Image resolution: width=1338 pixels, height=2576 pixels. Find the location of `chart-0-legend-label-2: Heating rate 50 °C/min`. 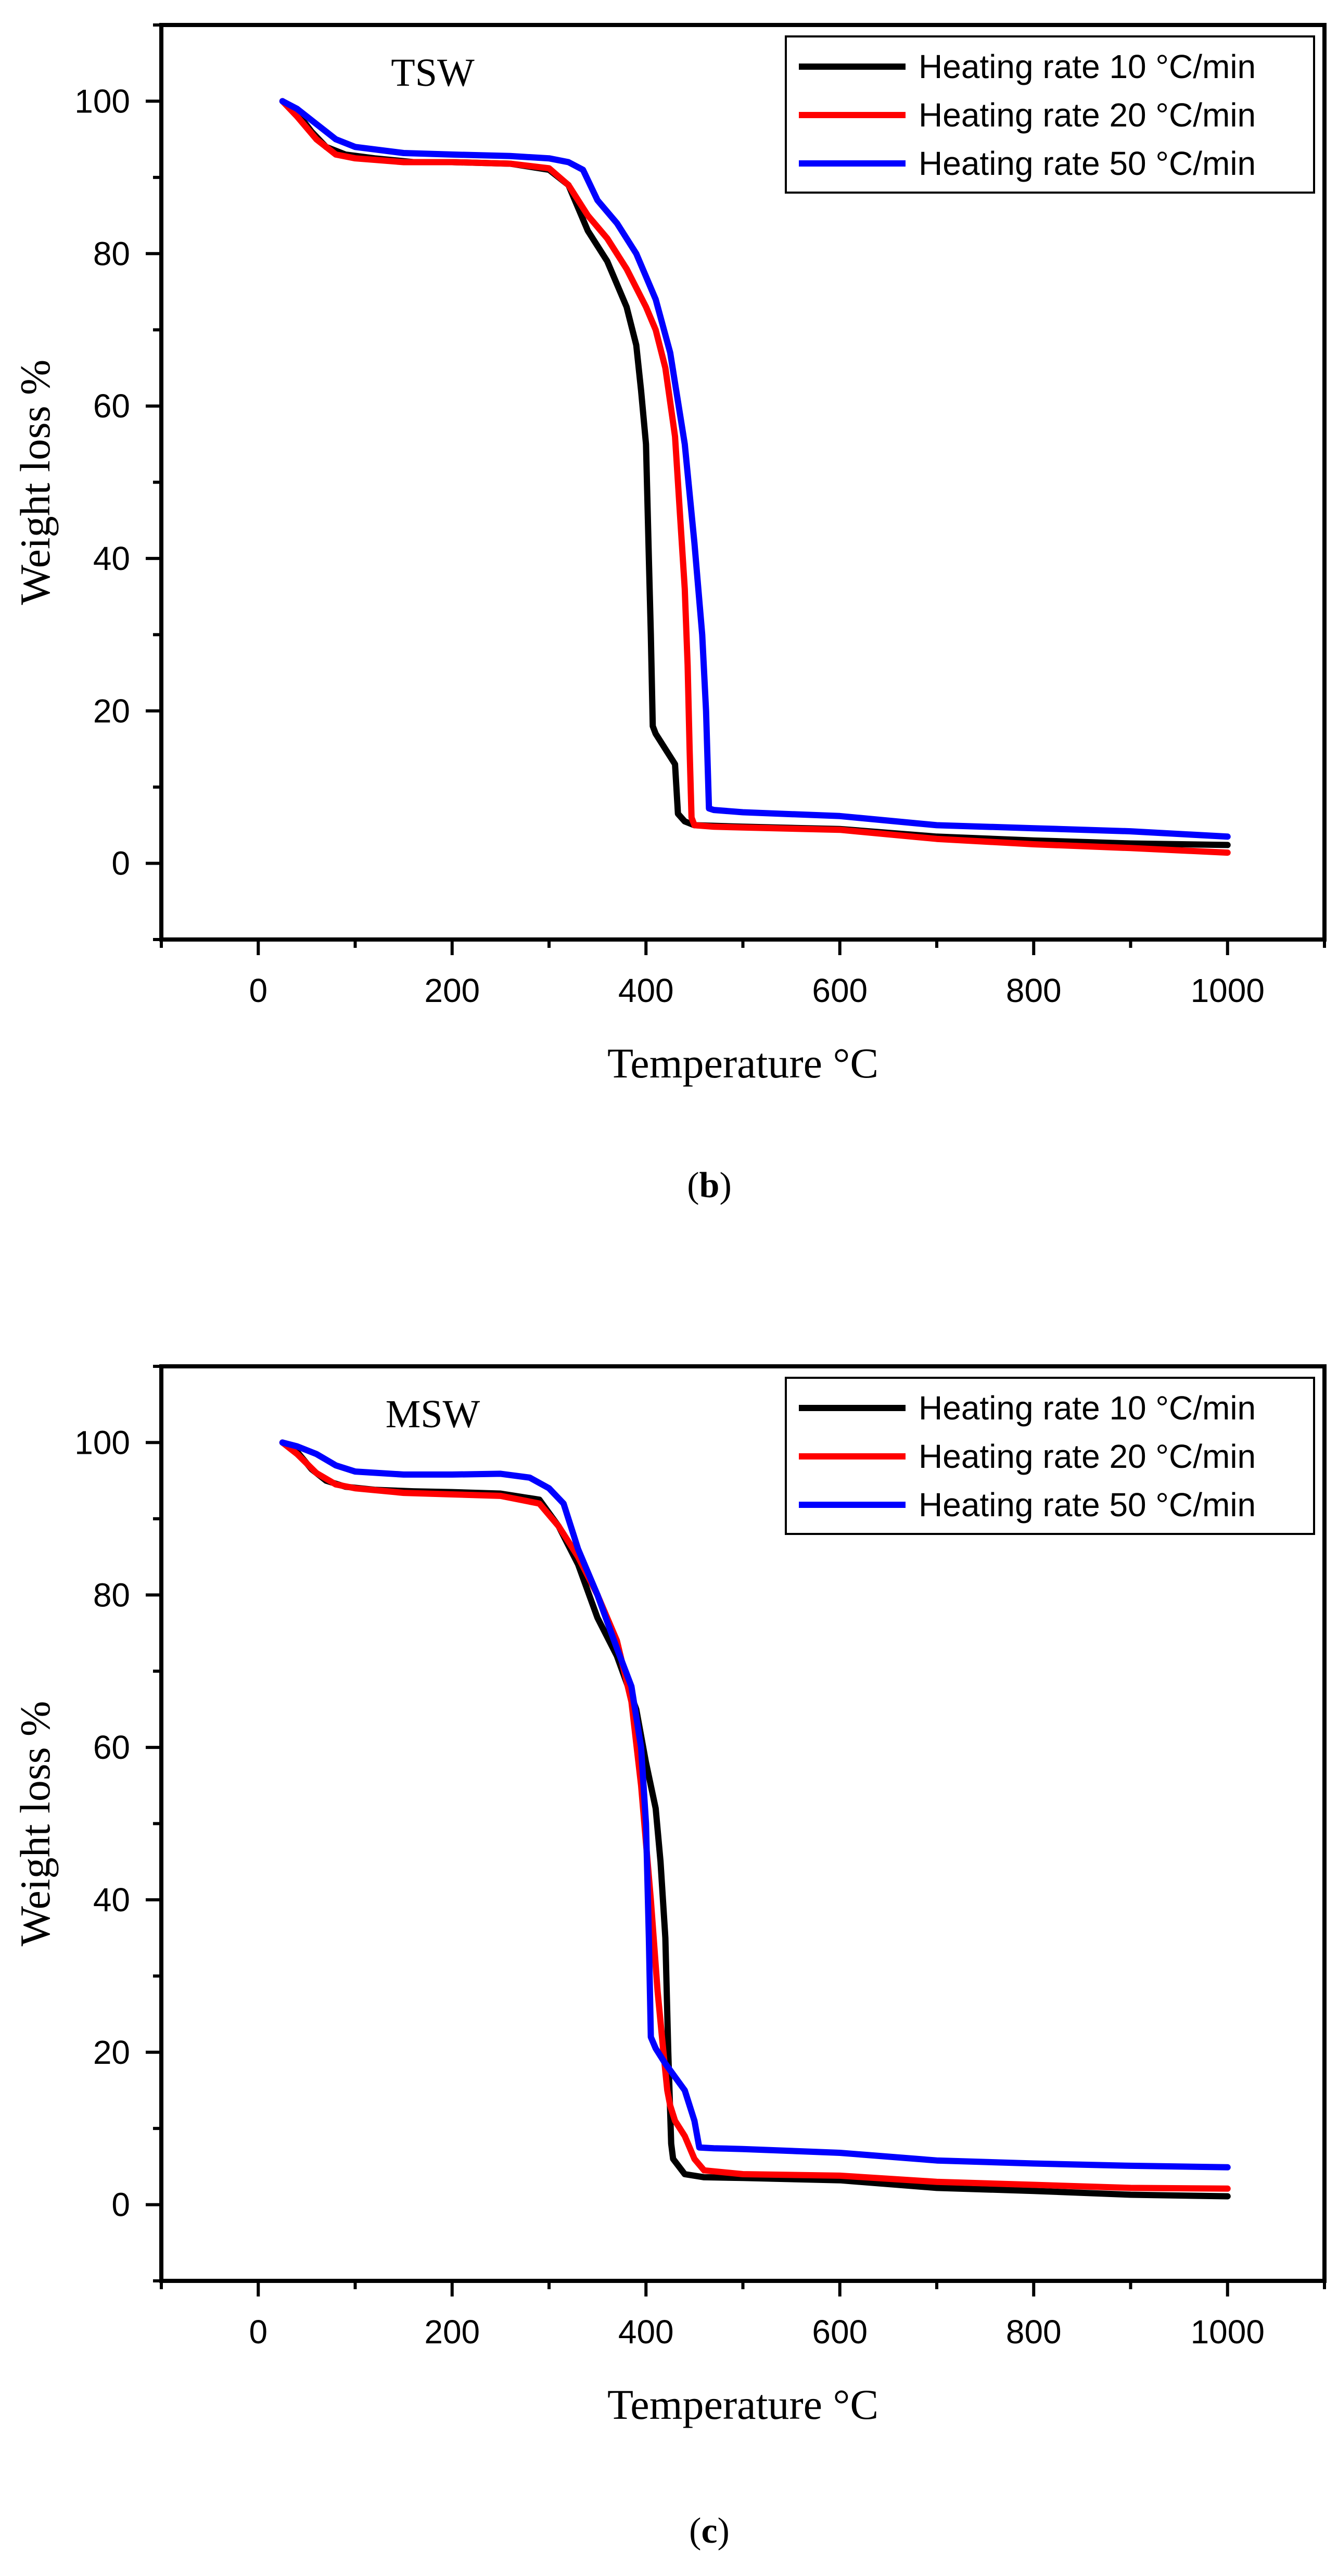

chart-0-legend-label-2: Heating rate 50 °C/min is located at coordinates (1087, 163).